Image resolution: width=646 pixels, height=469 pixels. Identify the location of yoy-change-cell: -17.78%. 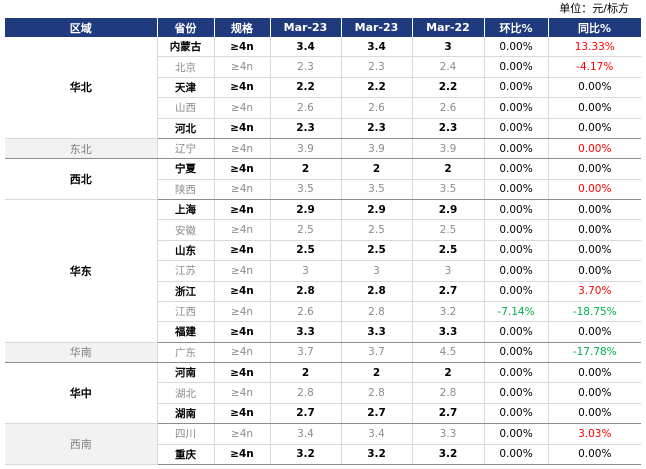
(594, 353).